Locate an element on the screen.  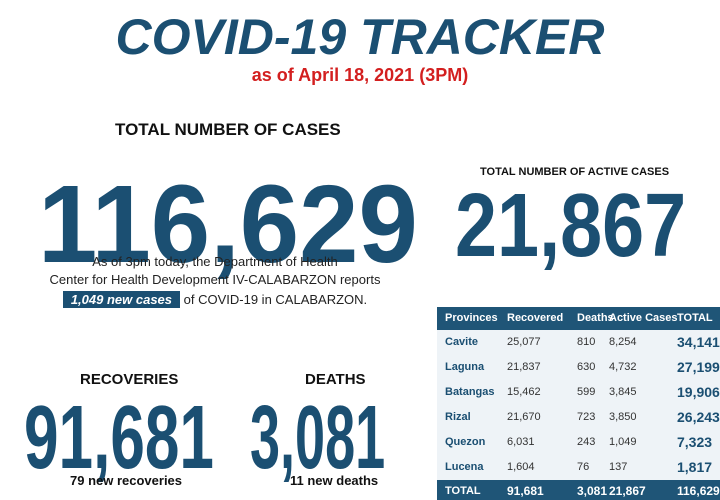
total-cell: 91,681 is located at coordinates (525, 491).